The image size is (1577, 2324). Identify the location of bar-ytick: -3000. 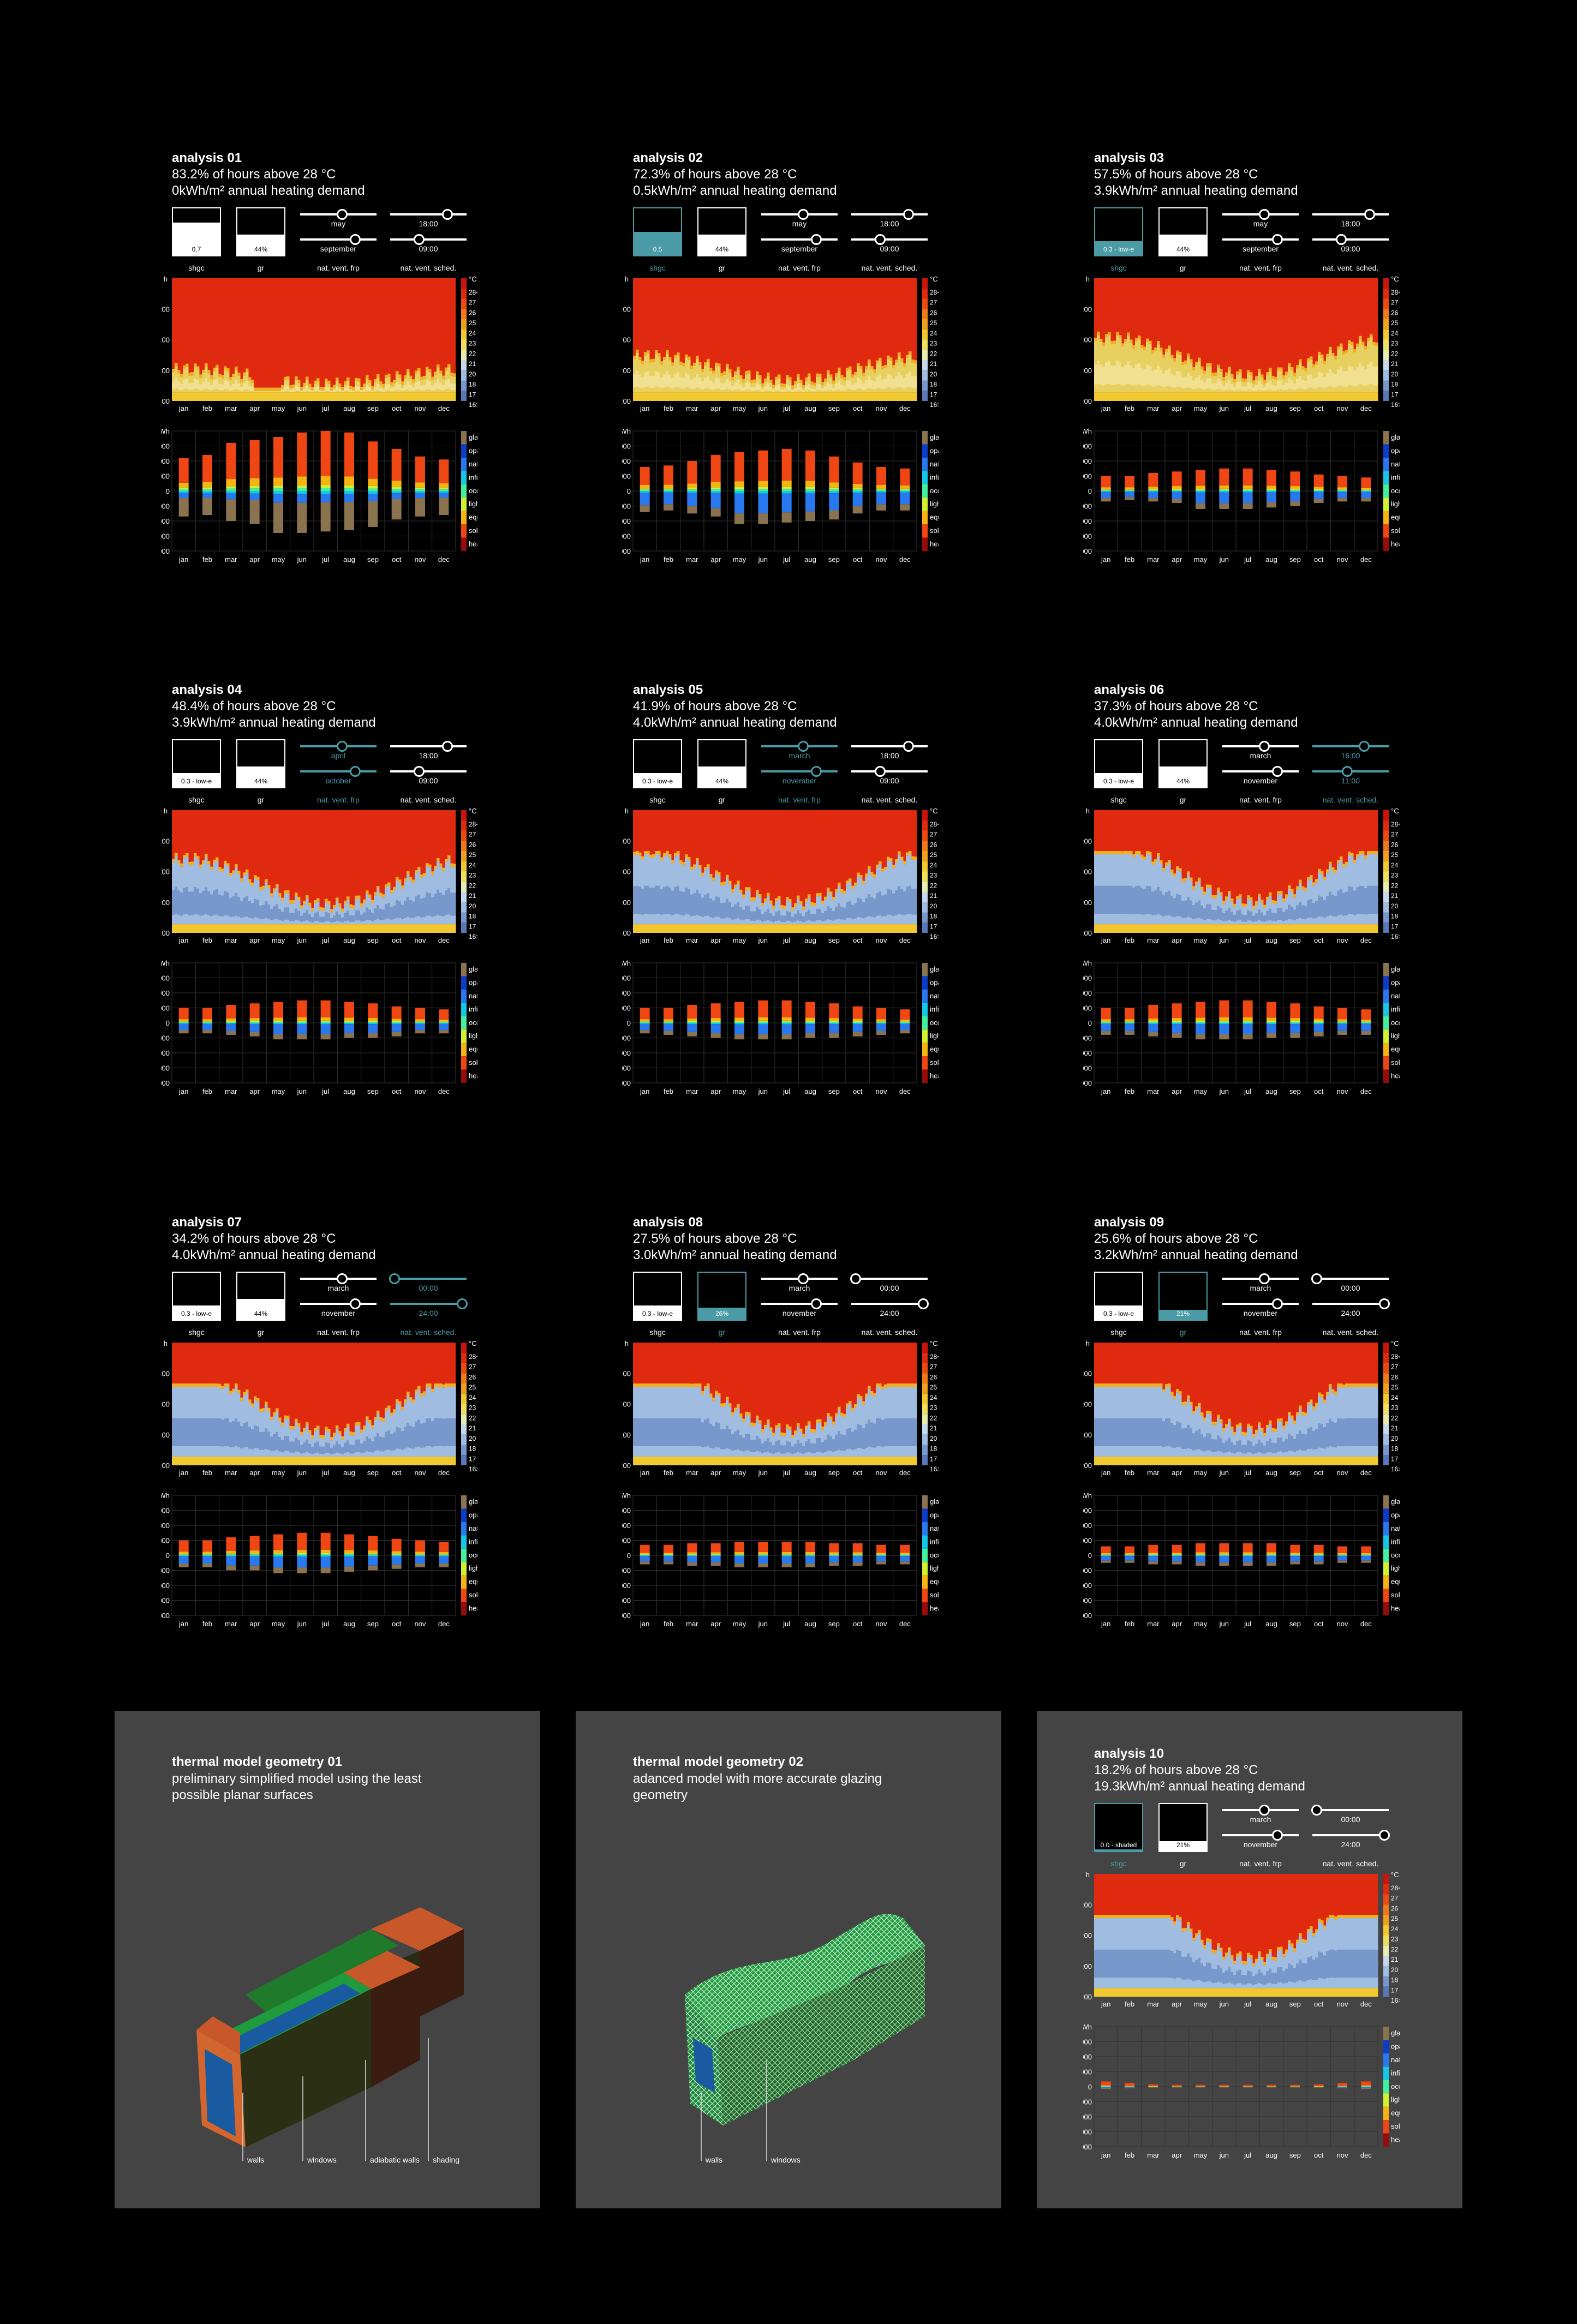
(1087, 536).